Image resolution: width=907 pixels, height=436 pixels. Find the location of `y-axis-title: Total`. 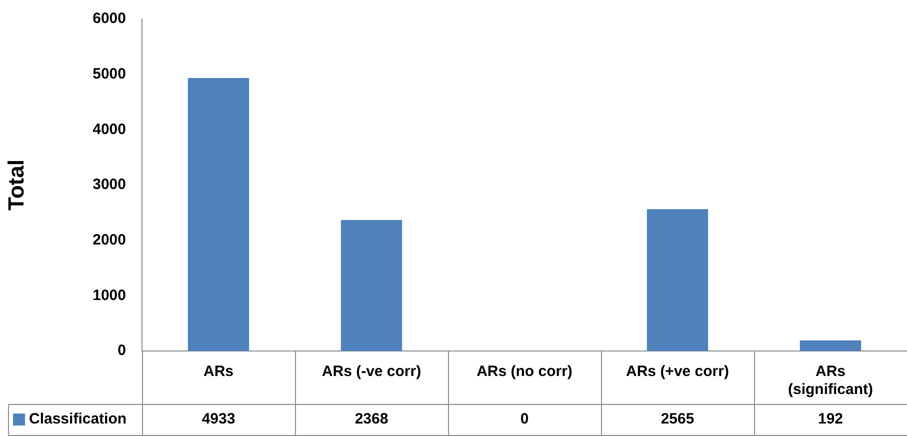

y-axis-title: Total is located at coordinates (15, 185).